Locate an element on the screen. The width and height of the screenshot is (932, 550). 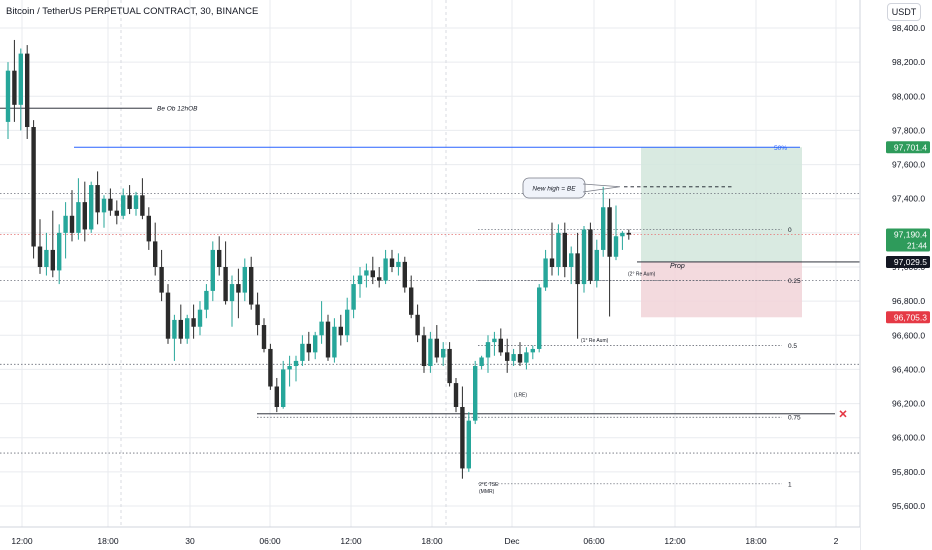
annotation-mmr: (MMR) is located at coordinates (487, 492).